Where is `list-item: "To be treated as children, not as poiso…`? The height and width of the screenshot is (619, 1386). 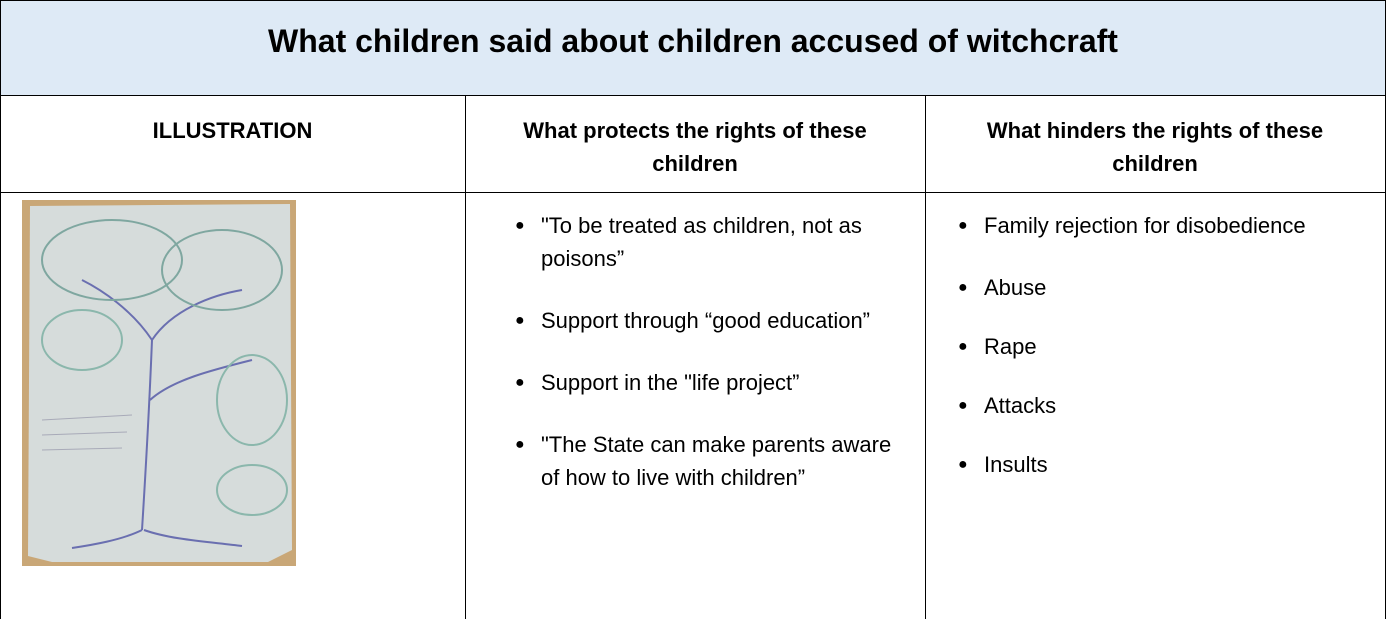
list-item: "To be treated as children, not as poiso… is located at coordinates (710, 242).